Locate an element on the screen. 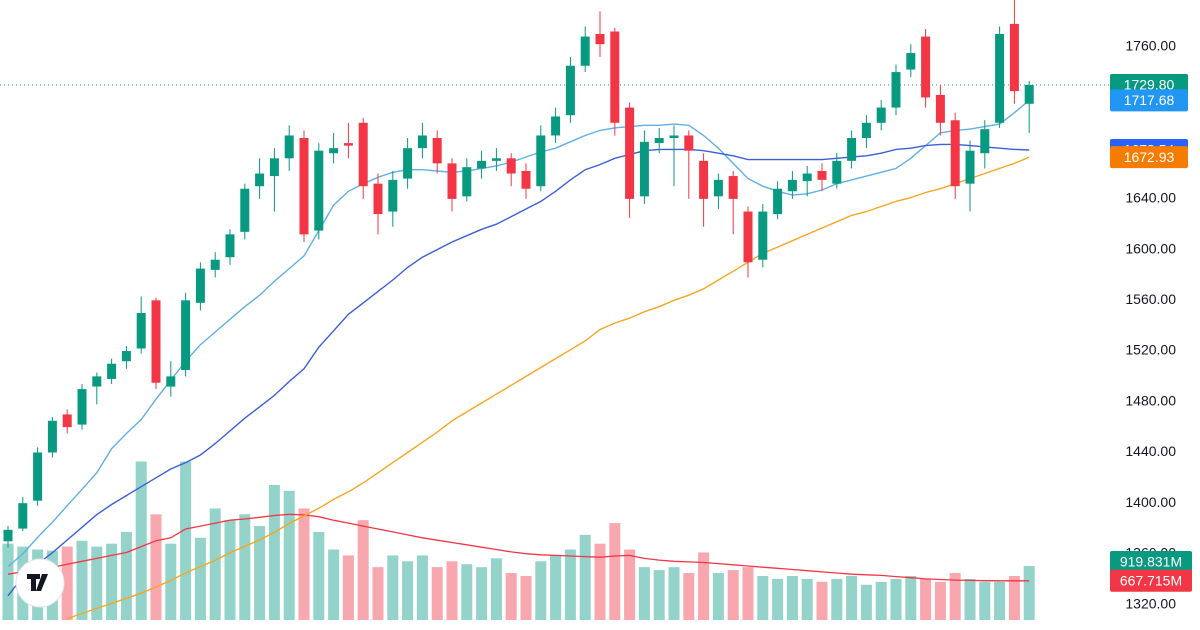  y-tick-label: 1760.00 is located at coordinates (1150, 45).